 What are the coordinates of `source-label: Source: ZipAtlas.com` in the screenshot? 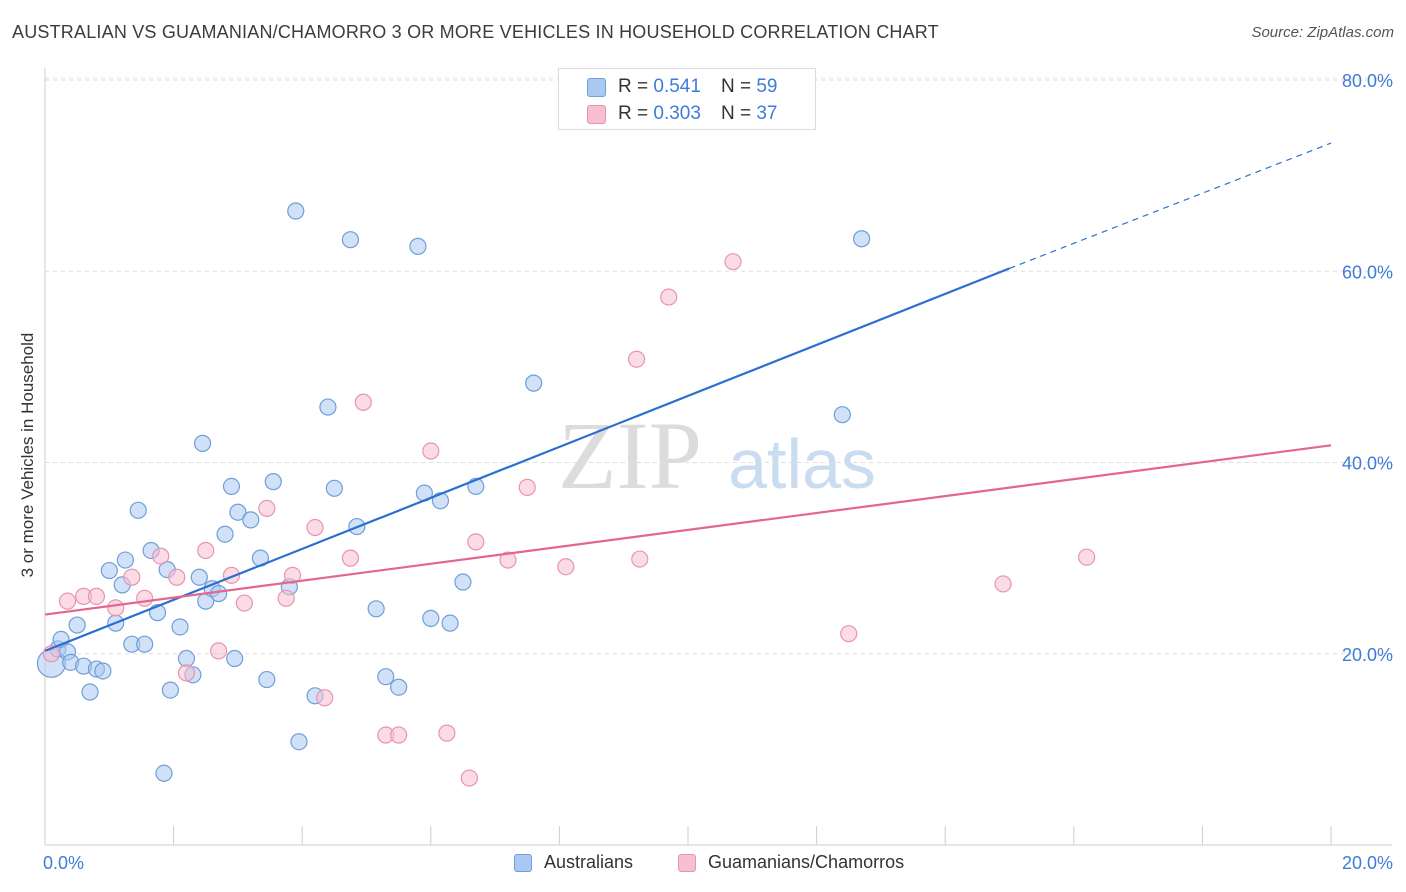 It's located at (1322, 32).